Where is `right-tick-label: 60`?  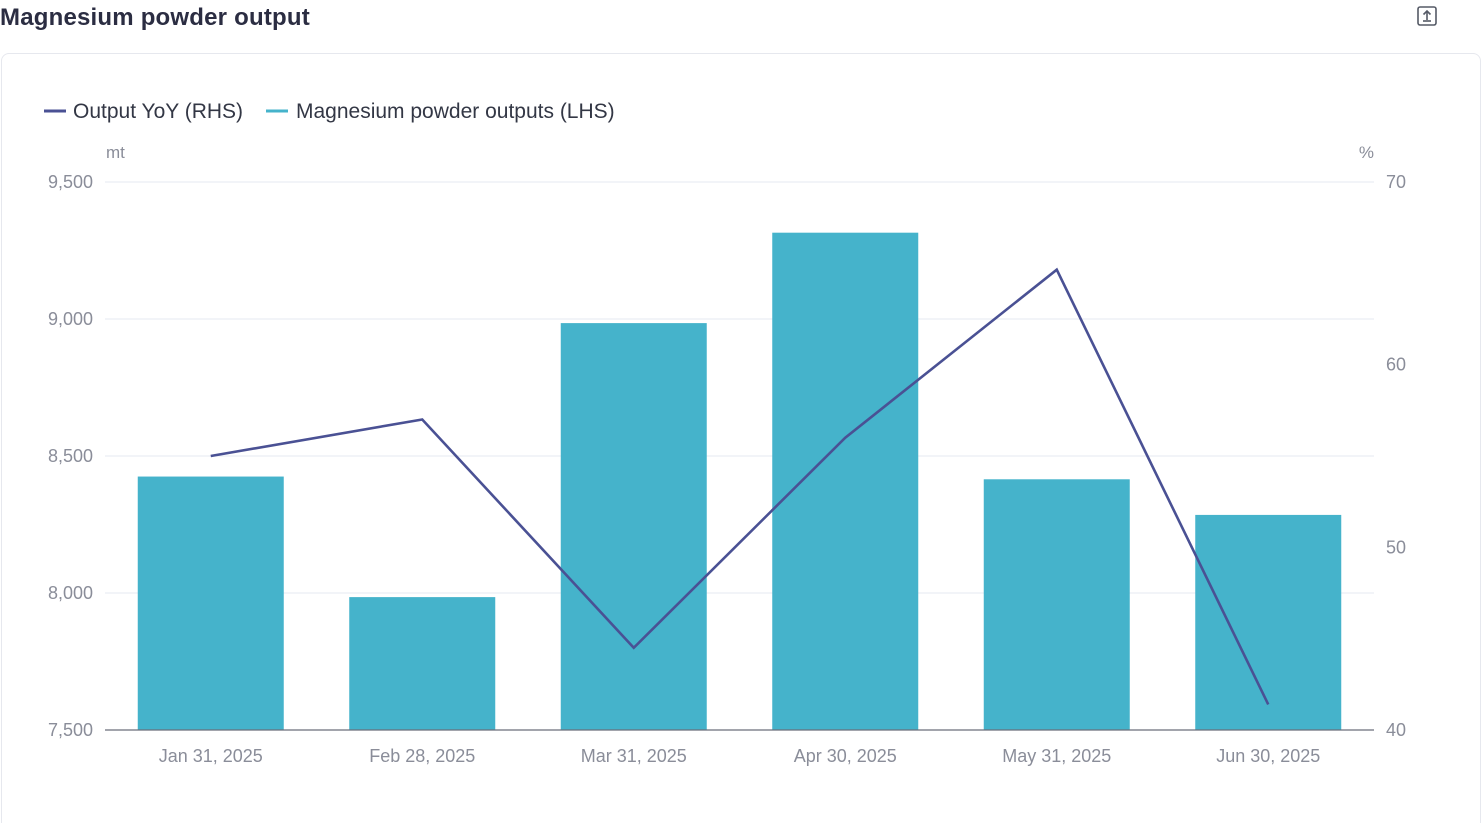
right-tick-label: 60 is located at coordinates (1396, 365).